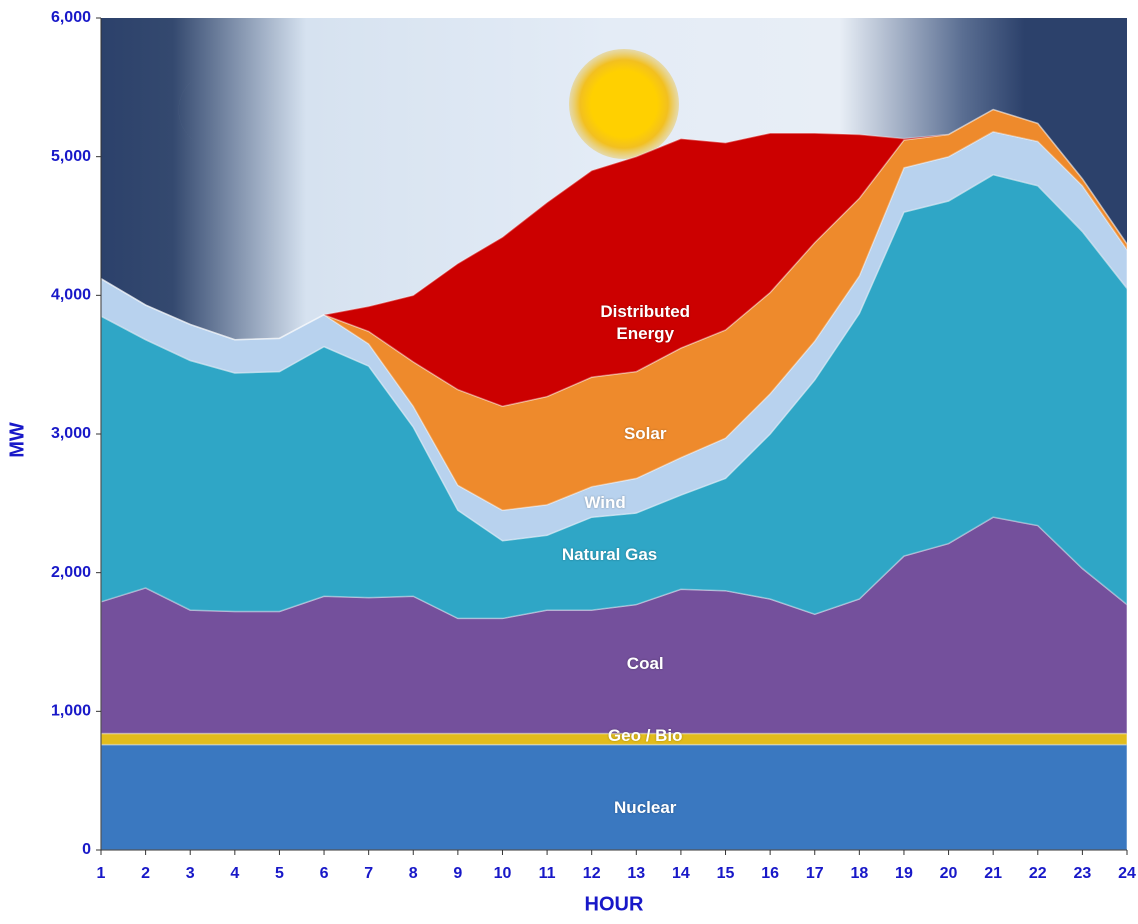  What do you see at coordinates (101, 873) in the screenshot?
I see `x-tick-label: 1` at bounding box center [101, 873].